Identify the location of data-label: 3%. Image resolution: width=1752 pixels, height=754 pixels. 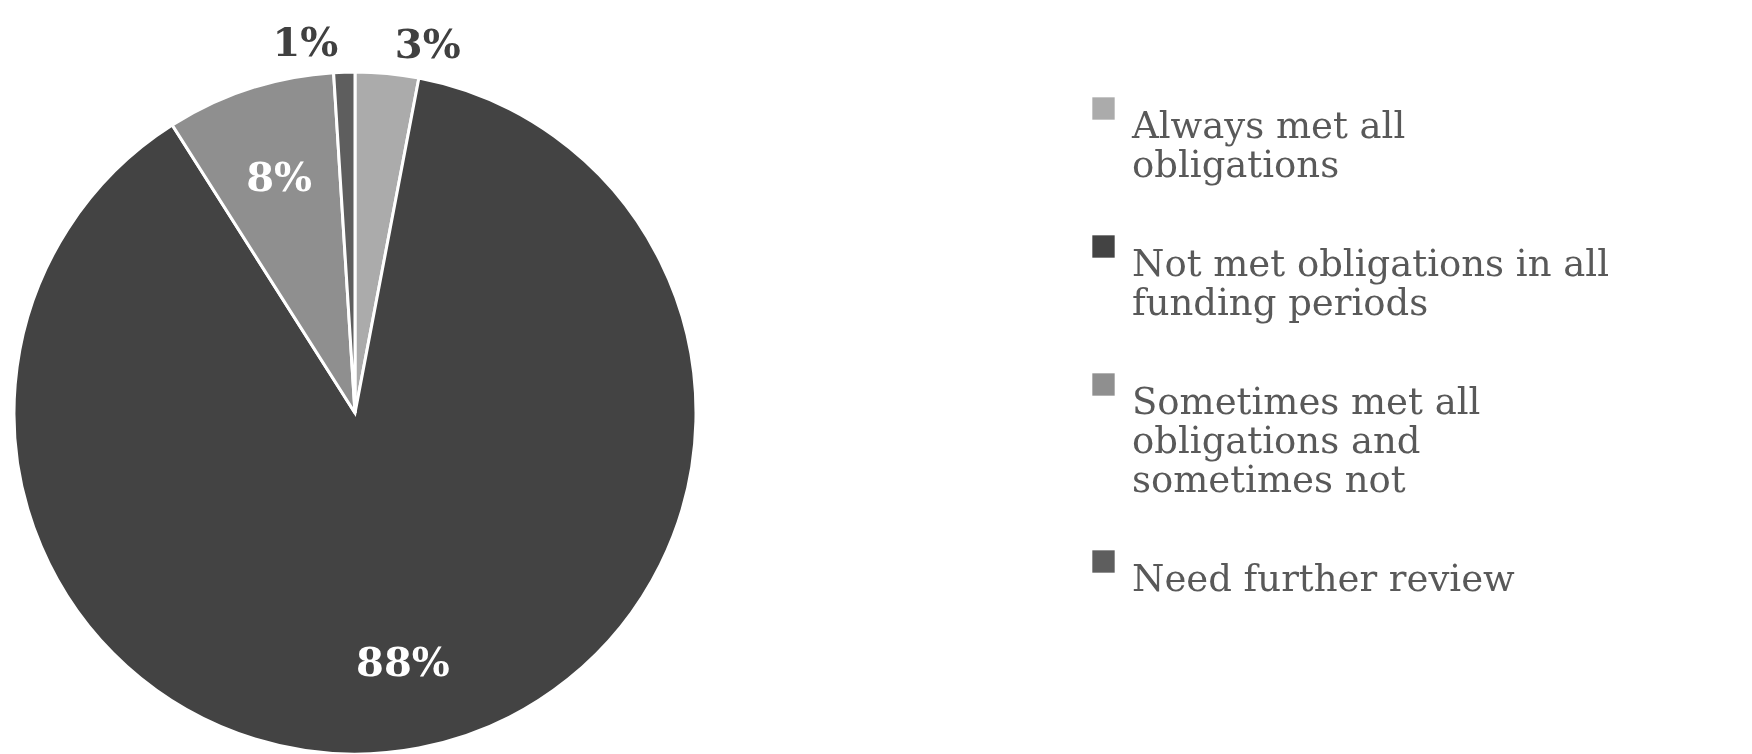
(427, 43).